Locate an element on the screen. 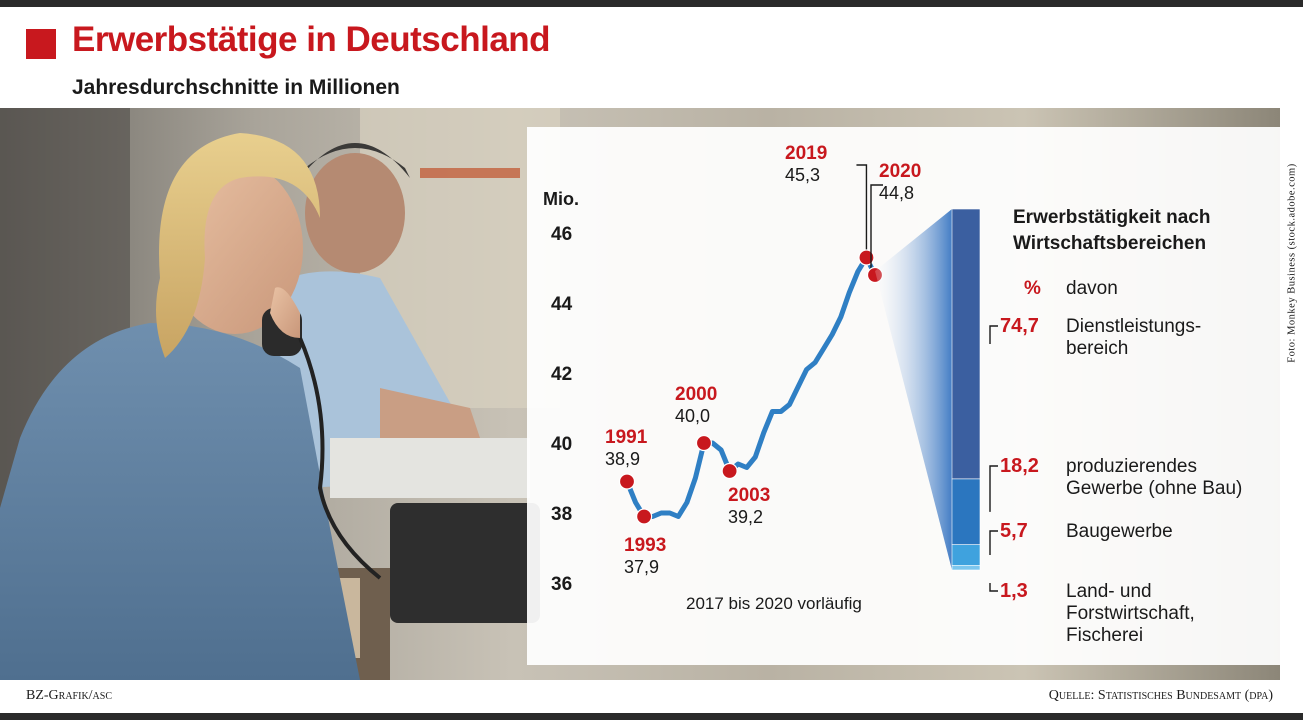 Image resolution: width=1303 pixels, height=720 pixels. annotation-year: 2020 is located at coordinates (900, 171).